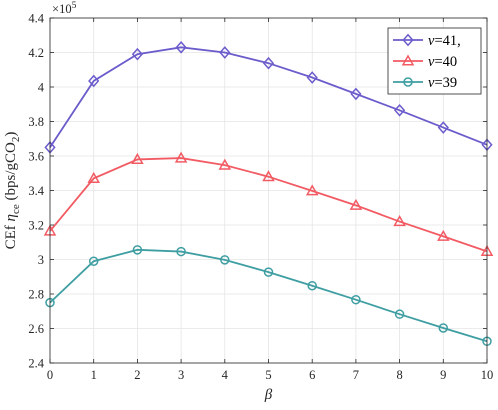 This screenshot has height=410, width=498. Describe the element at coordinates (36, 157) in the screenshot. I see `y-tick-label: 3.6` at that location.